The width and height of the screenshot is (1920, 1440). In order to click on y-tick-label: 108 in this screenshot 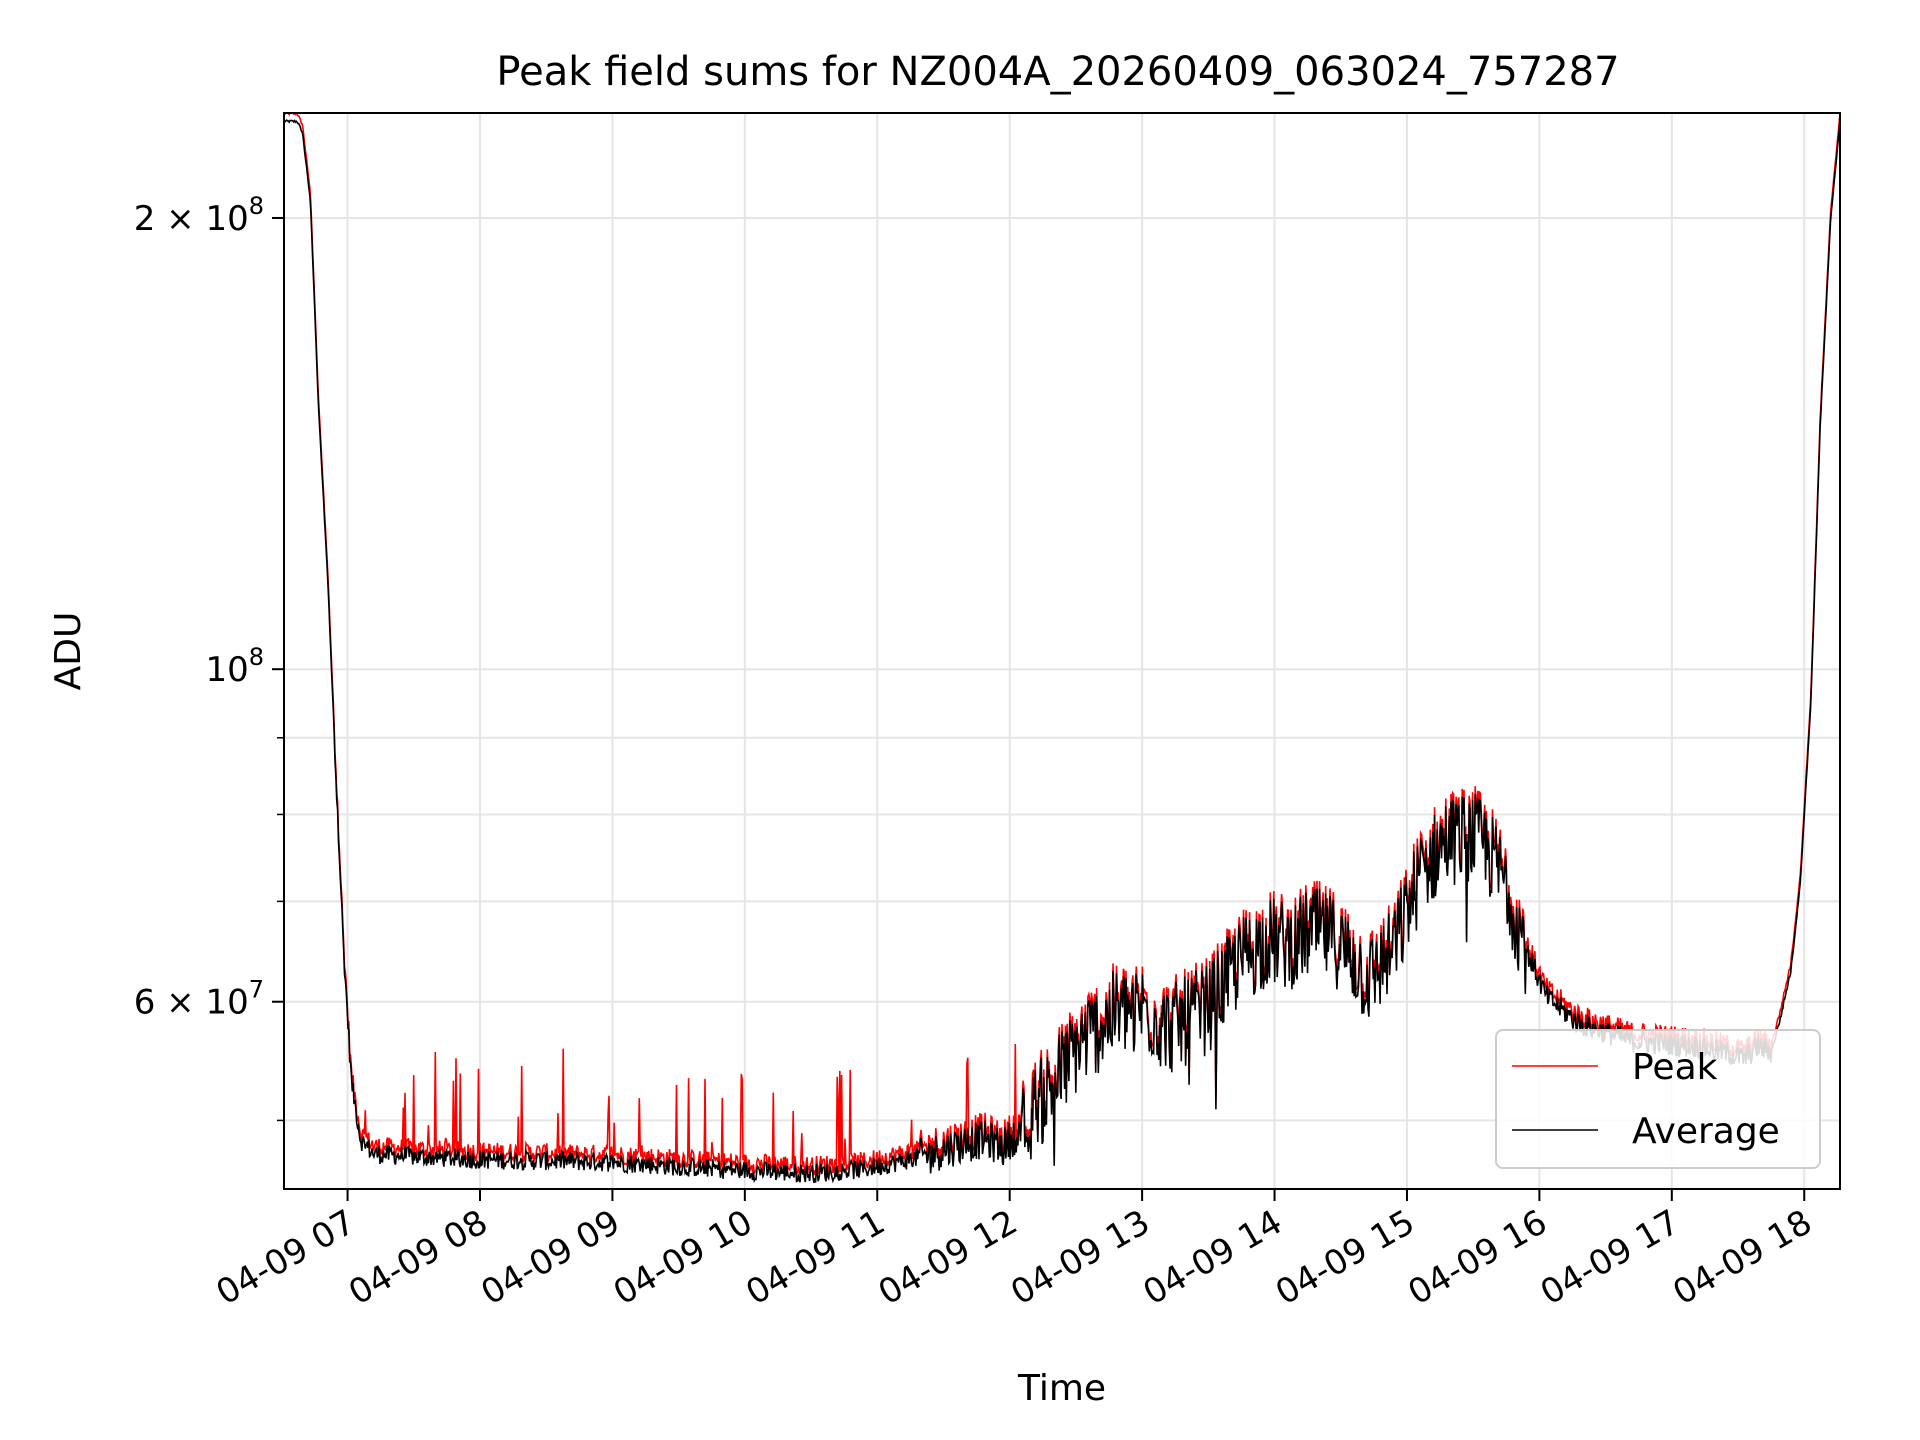, I will do `click(234, 666)`.